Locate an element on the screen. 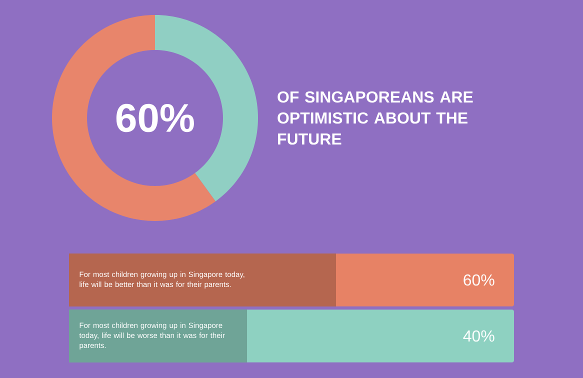 This screenshot has height=378, width=583. data-label: 40% is located at coordinates (478, 336).